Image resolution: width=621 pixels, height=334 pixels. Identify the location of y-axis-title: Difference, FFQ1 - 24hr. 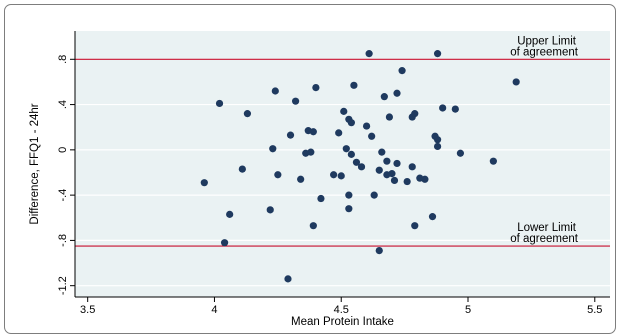
(35, 163).